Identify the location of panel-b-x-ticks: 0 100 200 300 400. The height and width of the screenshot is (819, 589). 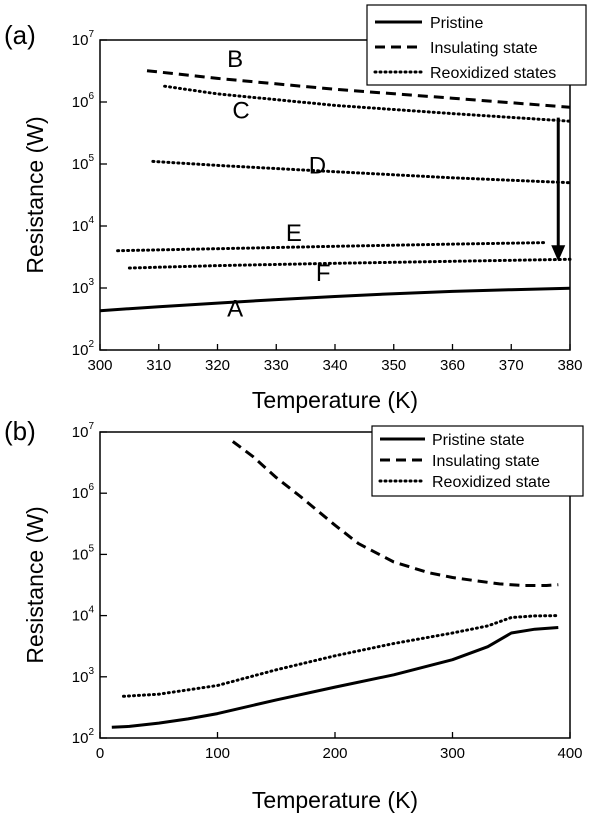
(339, 747).